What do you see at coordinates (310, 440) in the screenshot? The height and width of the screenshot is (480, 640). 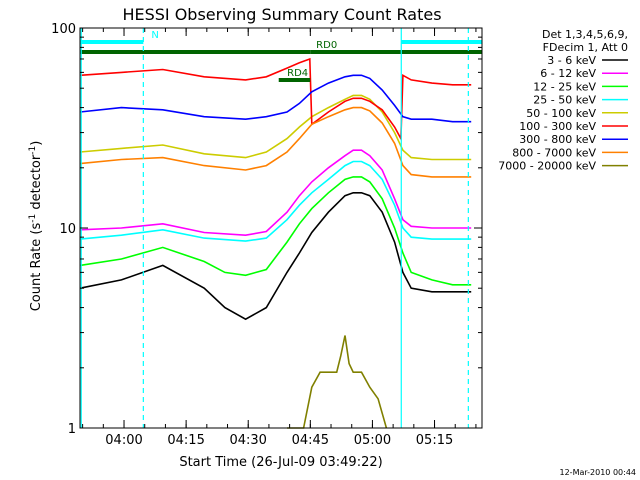 I see `x-tick-label: 04:45` at bounding box center [310, 440].